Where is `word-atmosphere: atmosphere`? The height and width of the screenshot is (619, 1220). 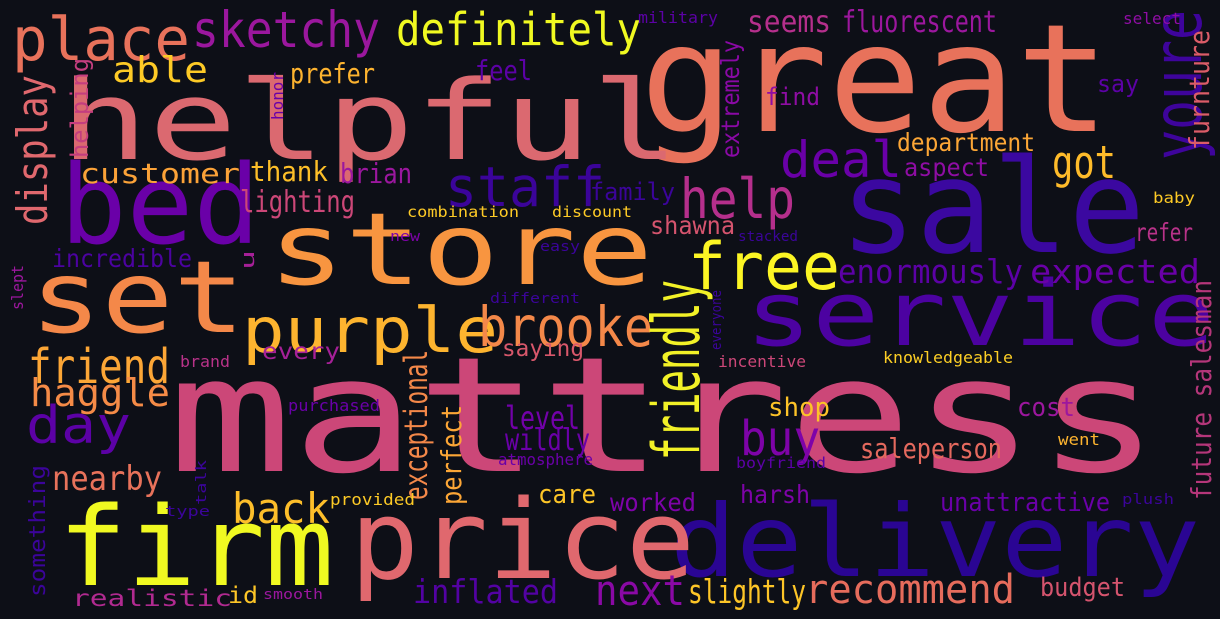
word-atmosphere: atmosphere is located at coordinates (545, 459).